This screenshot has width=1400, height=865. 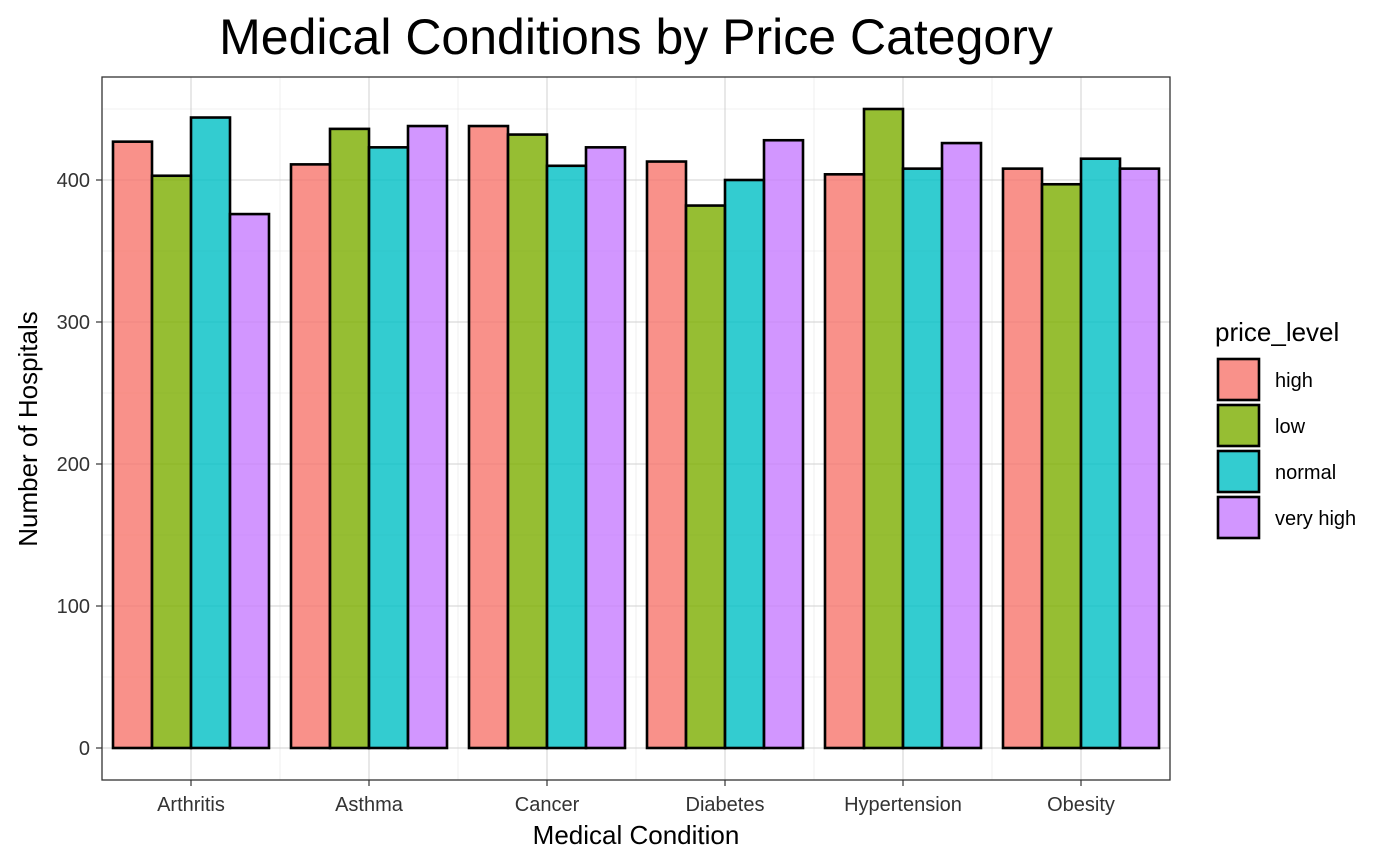 I want to click on bar-cancer-normal, so click(x=566, y=457).